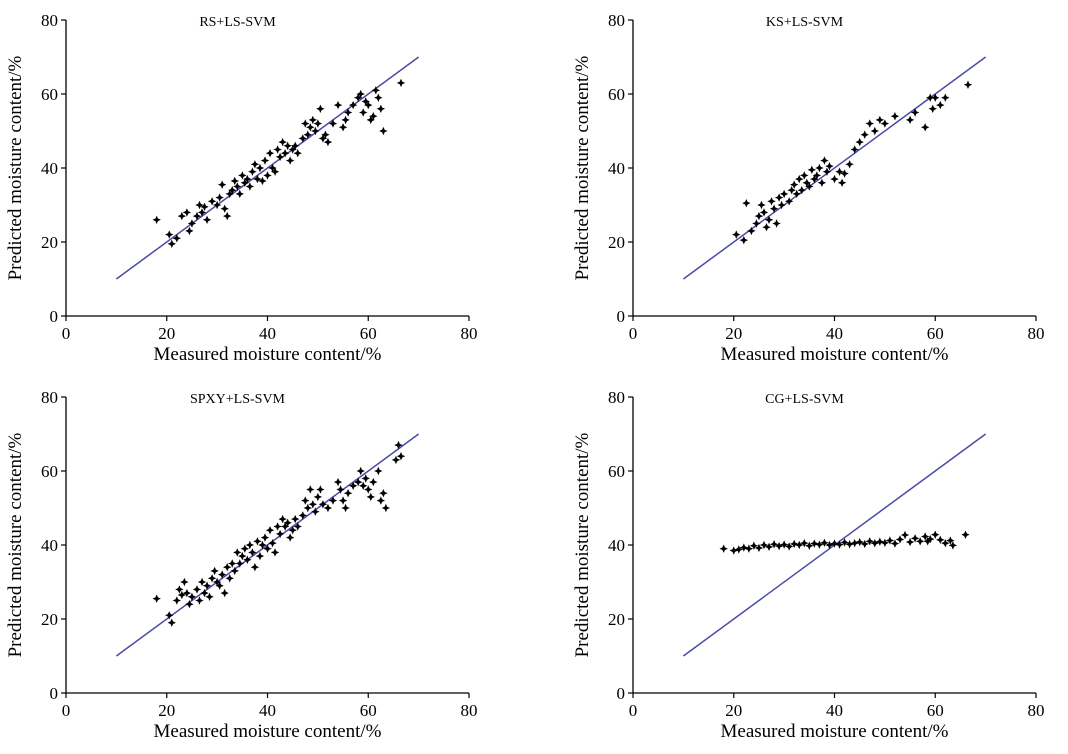  Describe the element at coordinates (834, 168) in the screenshot. I see `reference-line` at that location.